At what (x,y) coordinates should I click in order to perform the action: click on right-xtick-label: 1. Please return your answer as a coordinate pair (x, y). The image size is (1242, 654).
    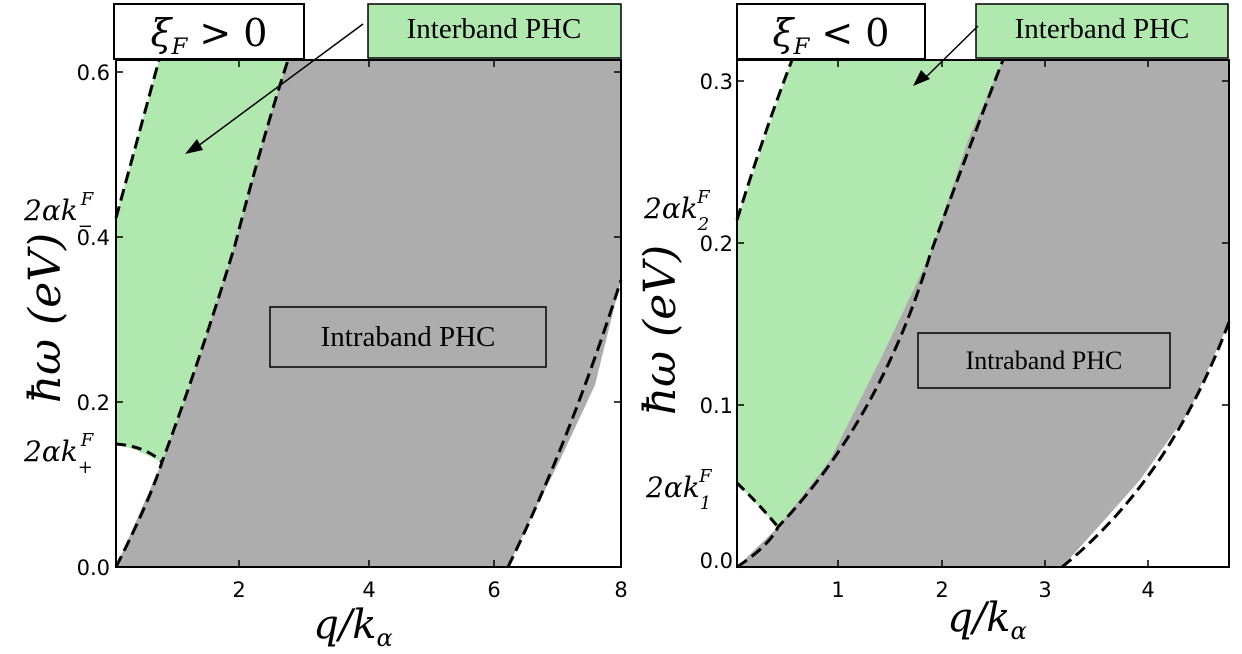
    Looking at the image, I should click on (837, 590).